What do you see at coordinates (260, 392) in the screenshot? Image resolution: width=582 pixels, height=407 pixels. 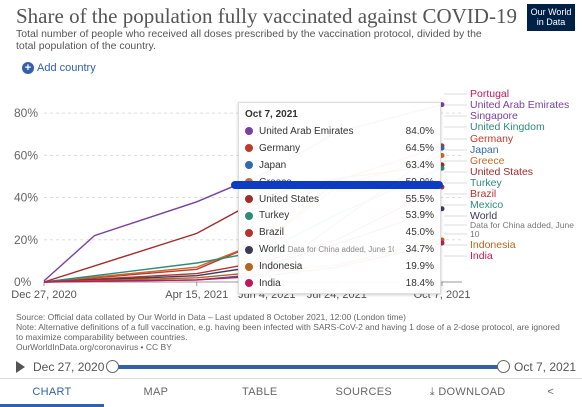 I see `tab-table: TABLE` at bounding box center [260, 392].